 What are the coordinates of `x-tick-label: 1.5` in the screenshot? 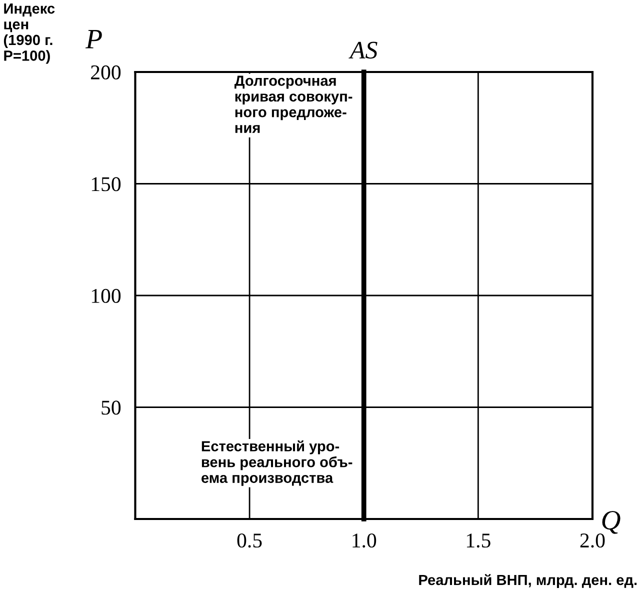 It's located at (478, 541).